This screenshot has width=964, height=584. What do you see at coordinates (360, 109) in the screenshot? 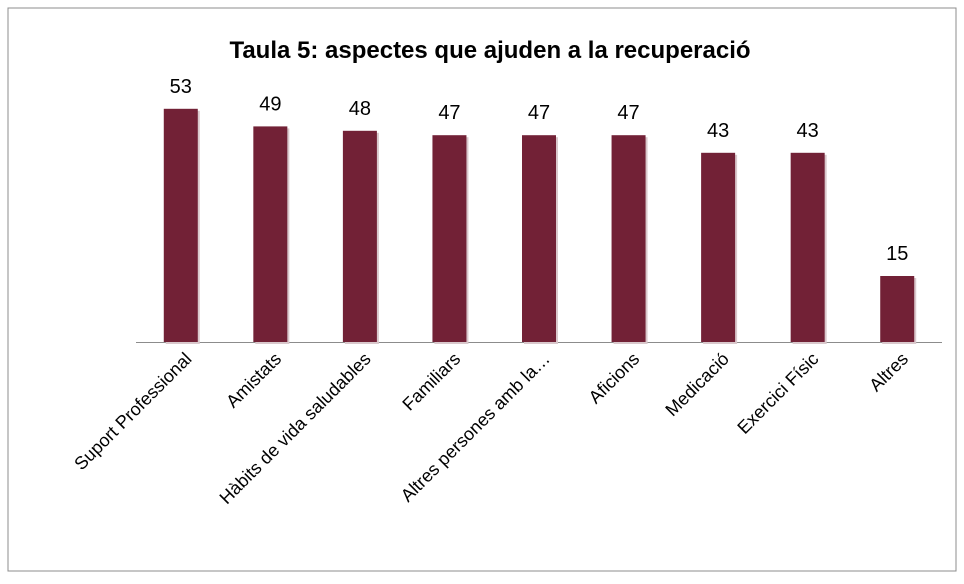
I see `value-label: 48` at bounding box center [360, 109].